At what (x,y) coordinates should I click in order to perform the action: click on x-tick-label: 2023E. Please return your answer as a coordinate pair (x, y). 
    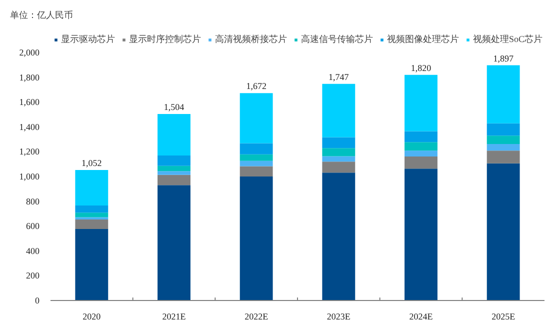
    Looking at the image, I should click on (338, 317).